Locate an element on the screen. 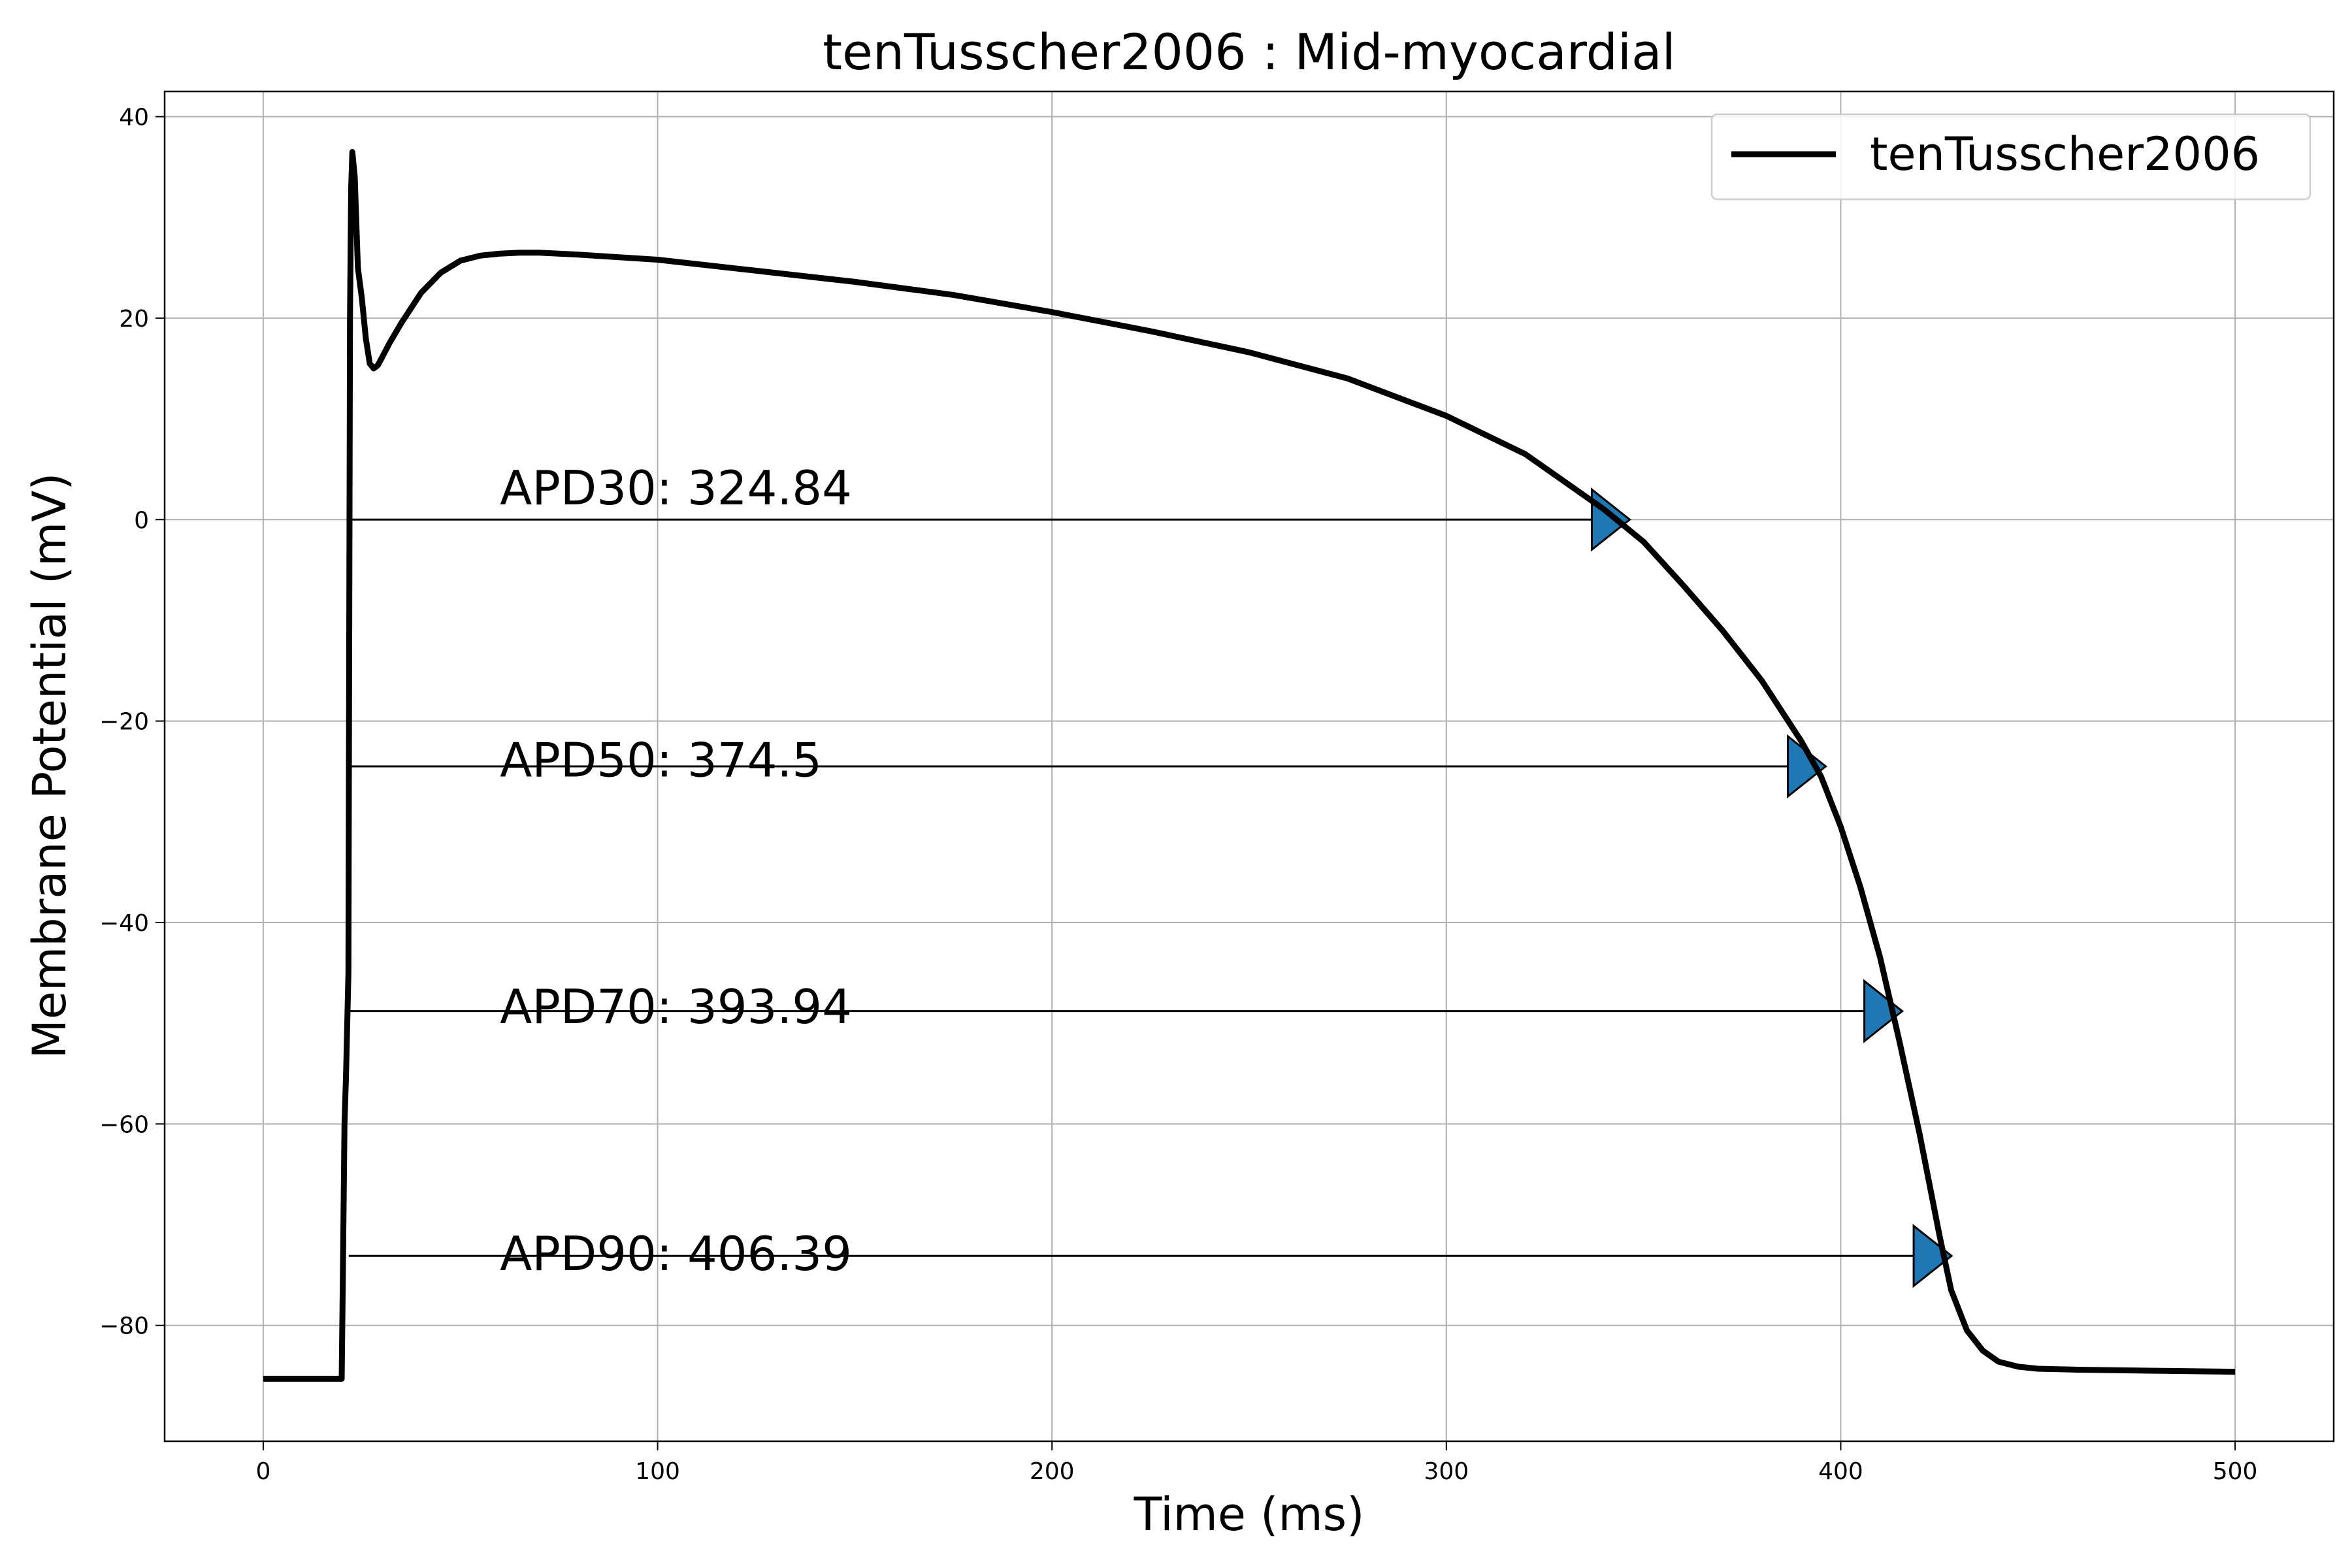  apd-label: APD70: 393.94 is located at coordinates (676, 1006).